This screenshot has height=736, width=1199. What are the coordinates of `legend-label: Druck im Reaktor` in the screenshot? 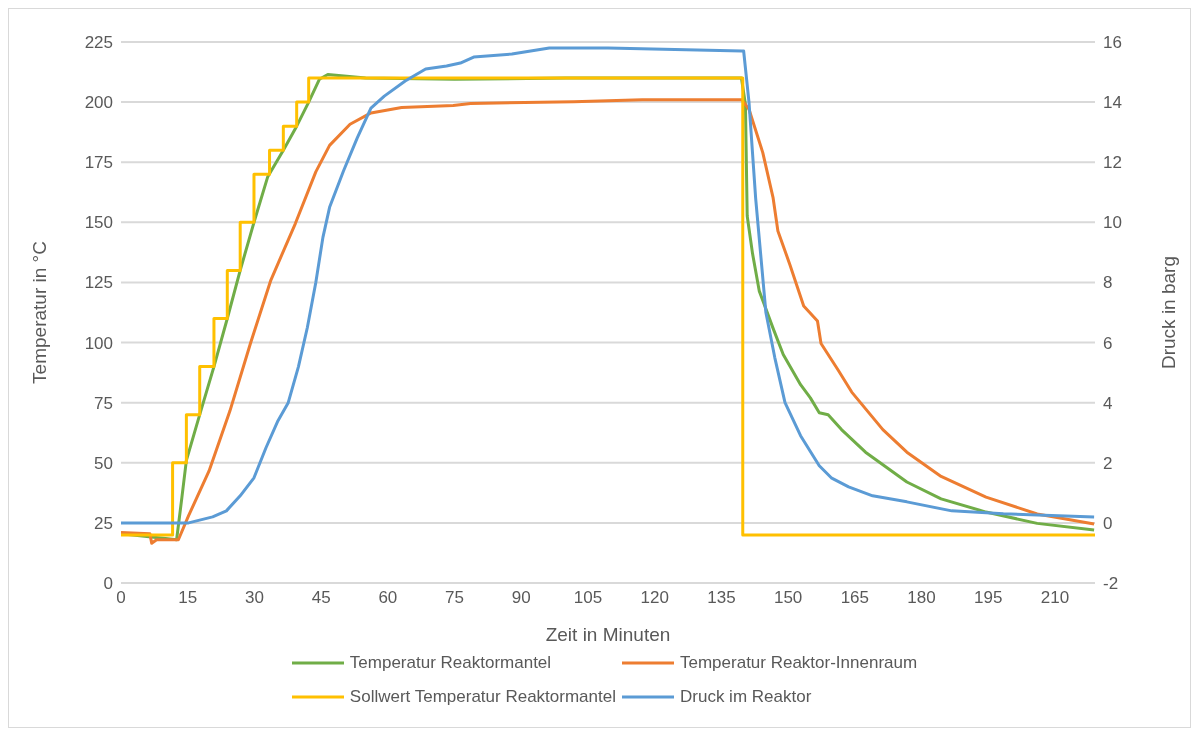 It's located at (745, 697).